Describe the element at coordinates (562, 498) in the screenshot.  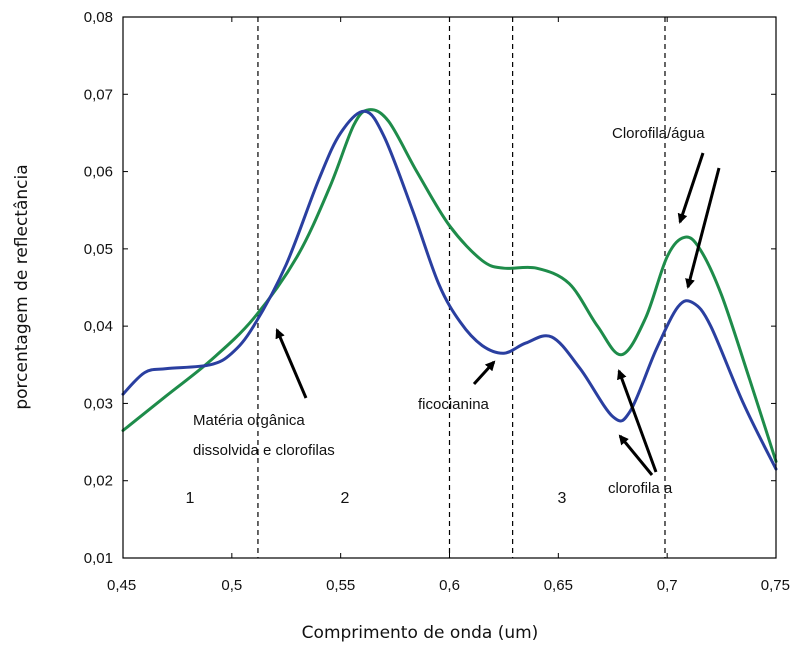
I see `region-label-3: 3` at that location.